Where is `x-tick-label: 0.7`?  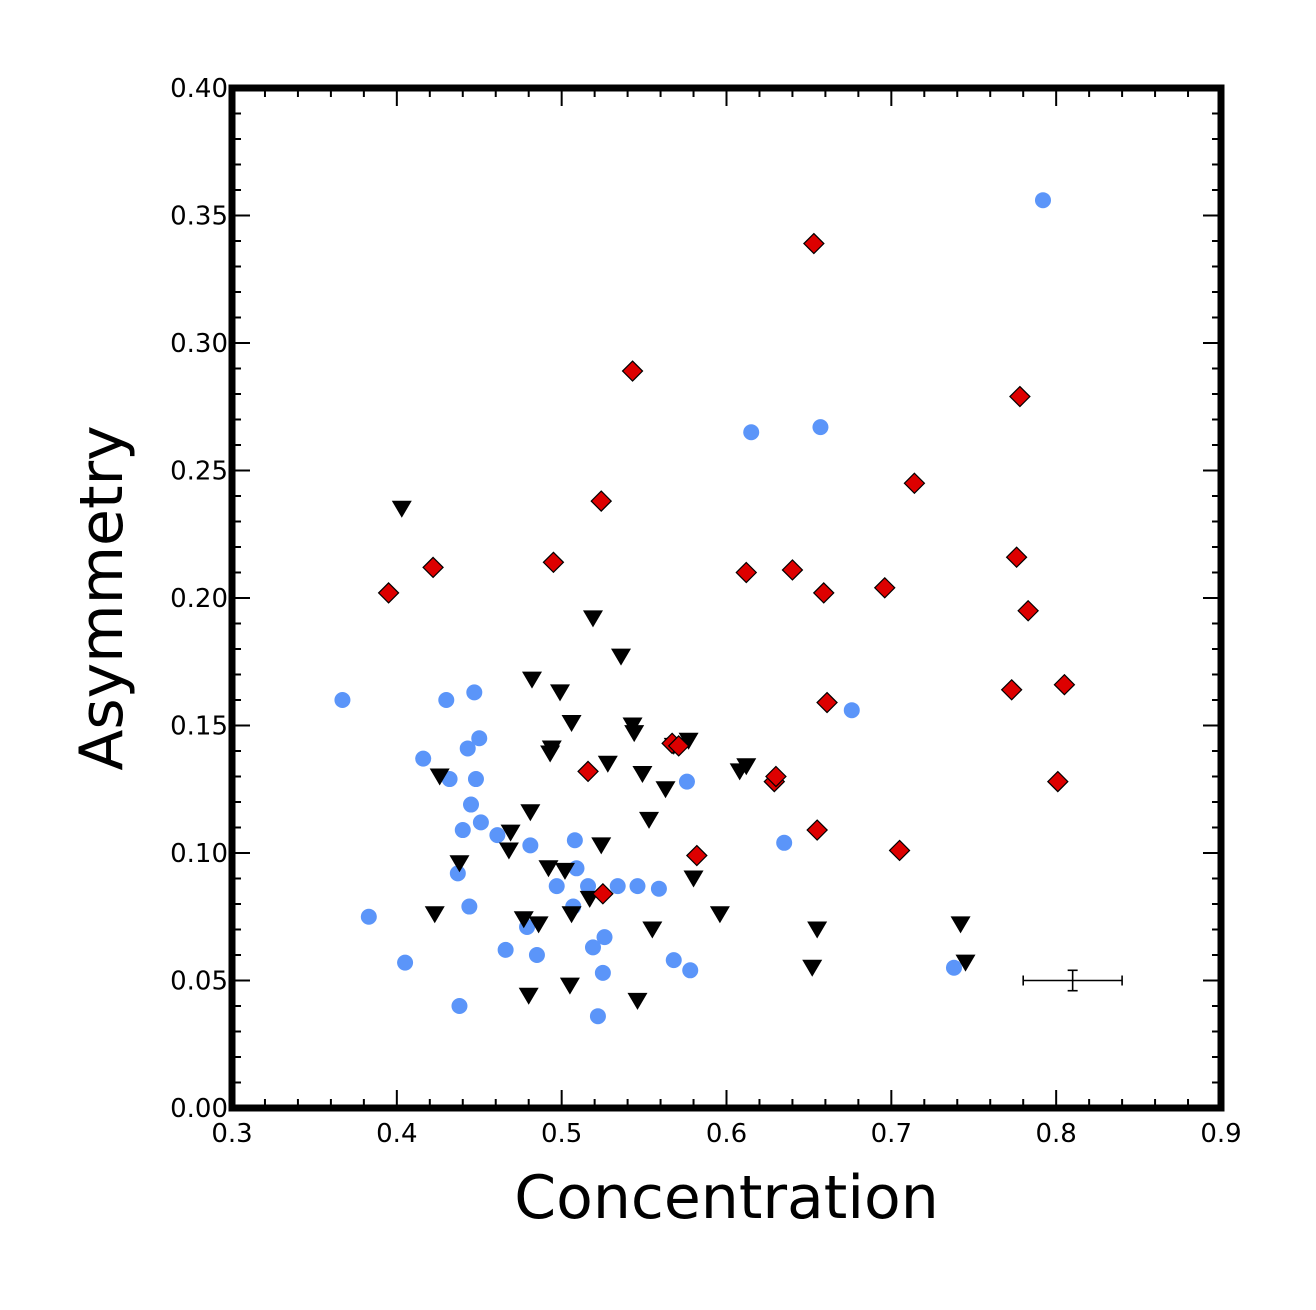
x-tick-label: 0.7 is located at coordinates (891, 1134).